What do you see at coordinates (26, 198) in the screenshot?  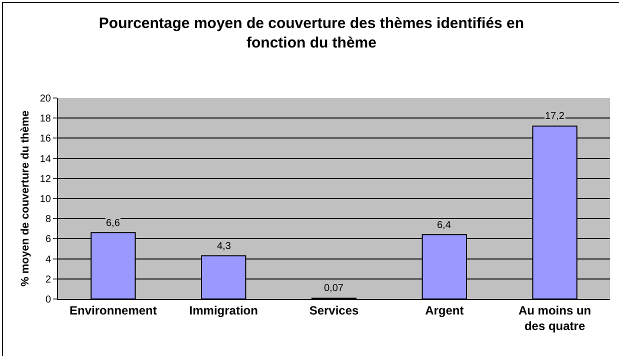 I see `y-axis-title: % moyen de couverture du thème` at bounding box center [26, 198].